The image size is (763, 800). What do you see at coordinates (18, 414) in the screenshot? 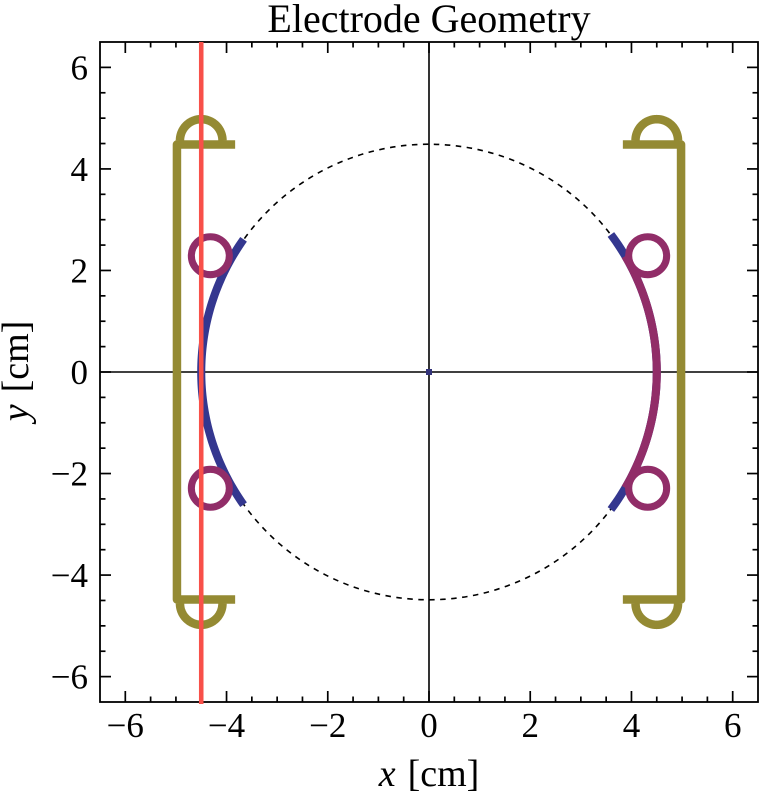
I see `y-axis-variable: y` at bounding box center [18, 414].